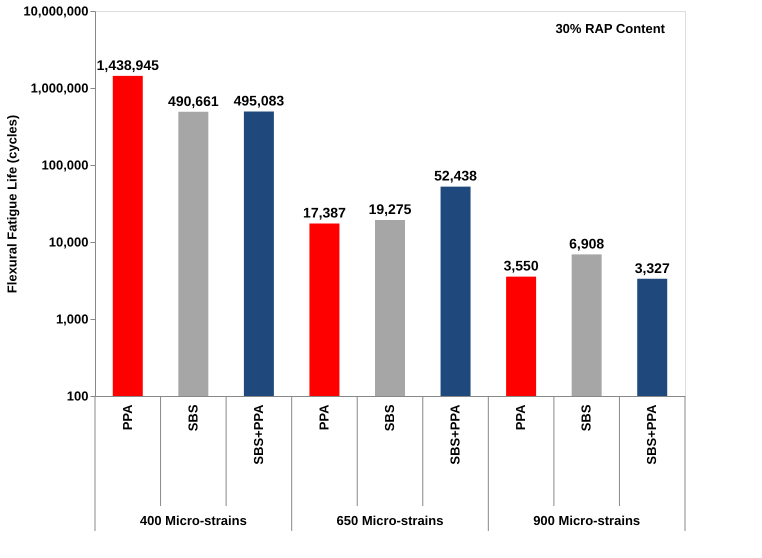 This screenshot has width=762, height=558. I want to click on data-label: 3,327, so click(652, 268).